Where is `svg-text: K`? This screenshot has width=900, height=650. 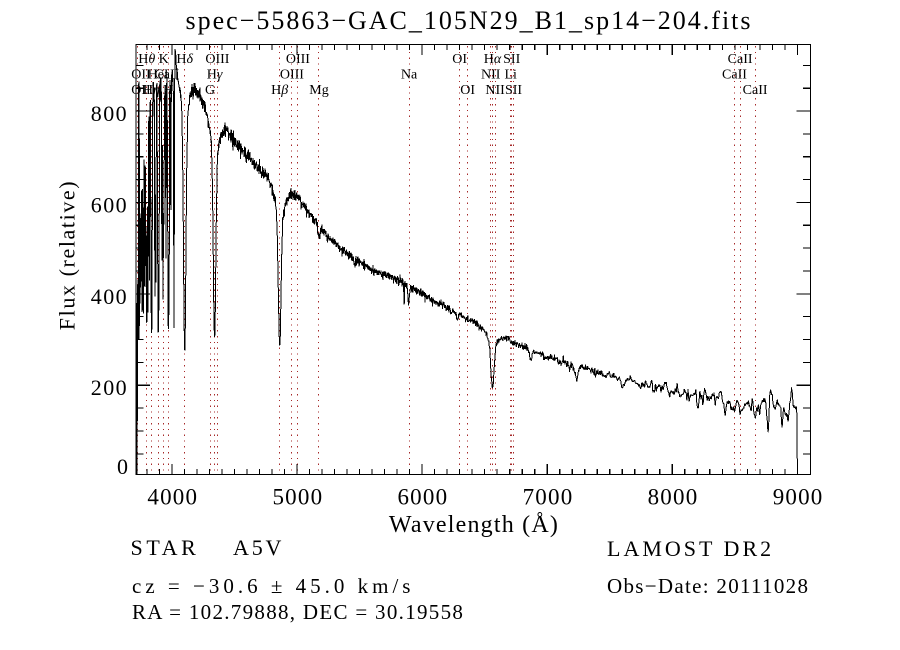 svg-text: K is located at coordinates (164, 59).